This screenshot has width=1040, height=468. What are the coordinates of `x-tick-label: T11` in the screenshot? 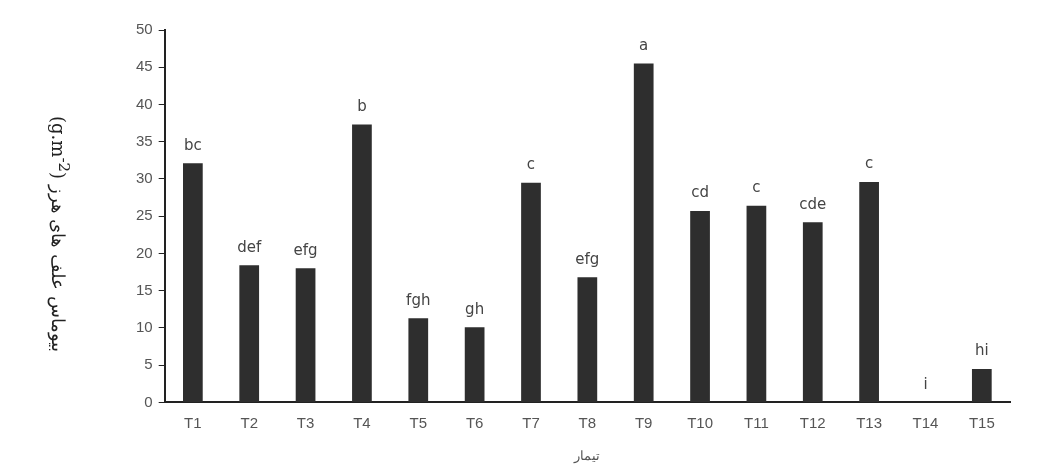 It's located at (756, 422).